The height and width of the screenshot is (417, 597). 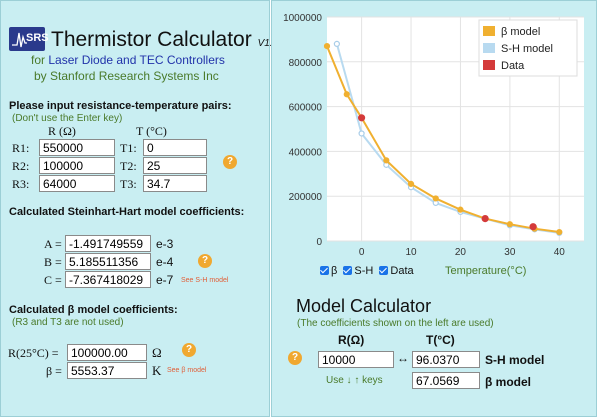 I want to click on col-t-header: T (°C), so click(x=151, y=131).